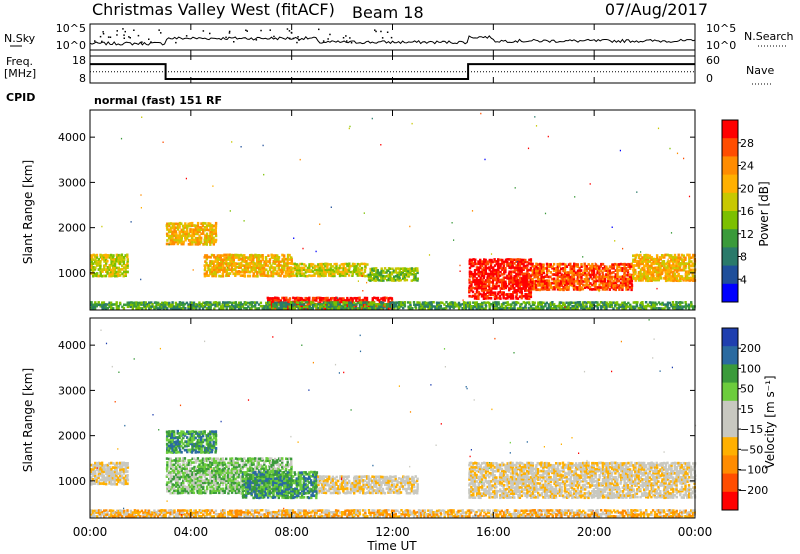  Describe the element at coordinates (72, 273) in the screenshot. I see `y-tick-label: 1000` at that location.